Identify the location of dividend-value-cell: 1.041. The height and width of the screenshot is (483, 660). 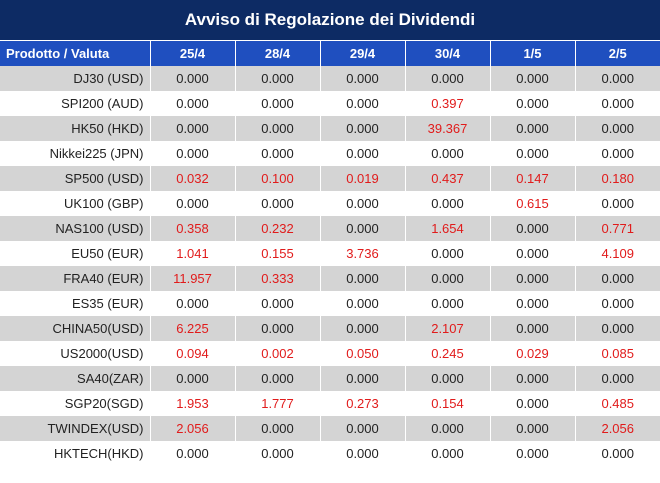
(193, 253).